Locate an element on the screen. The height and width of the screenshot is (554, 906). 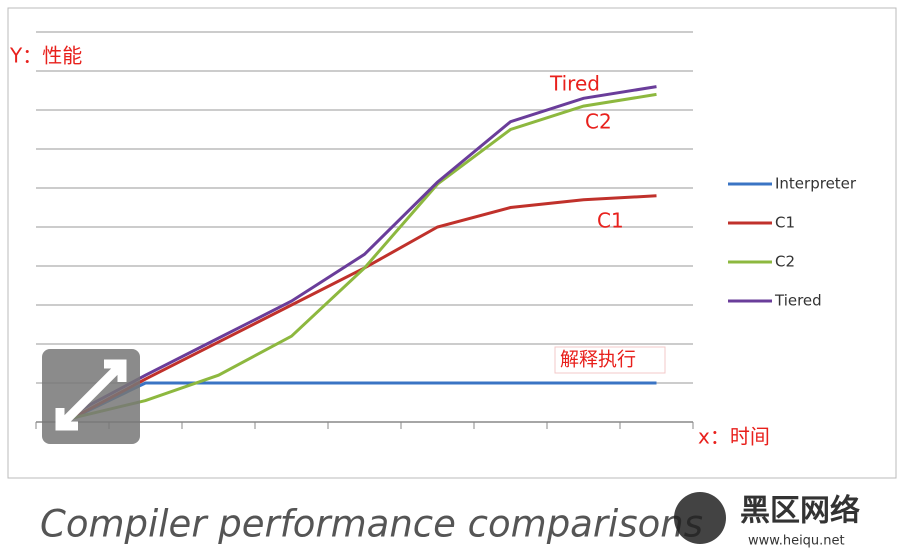
expand-icon is located at coordinates (91, 396).